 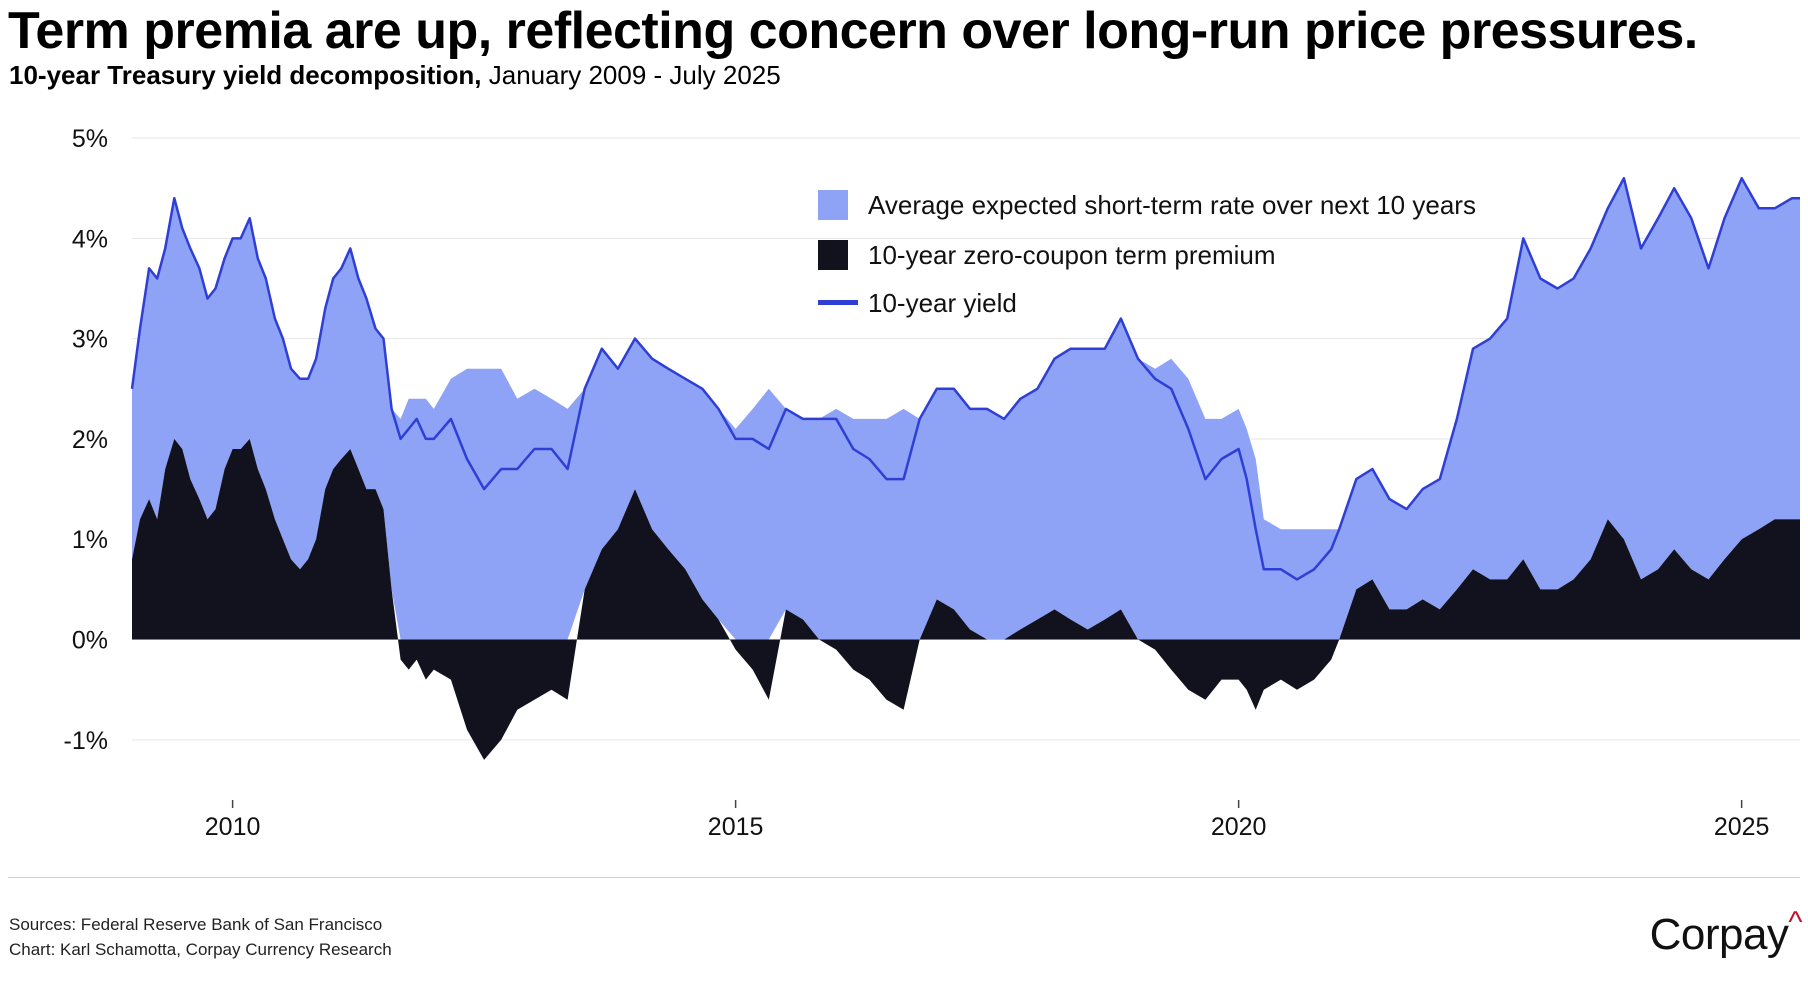 I want to click on corpay-logo: Corpay^, so click(x=1726, y=933).